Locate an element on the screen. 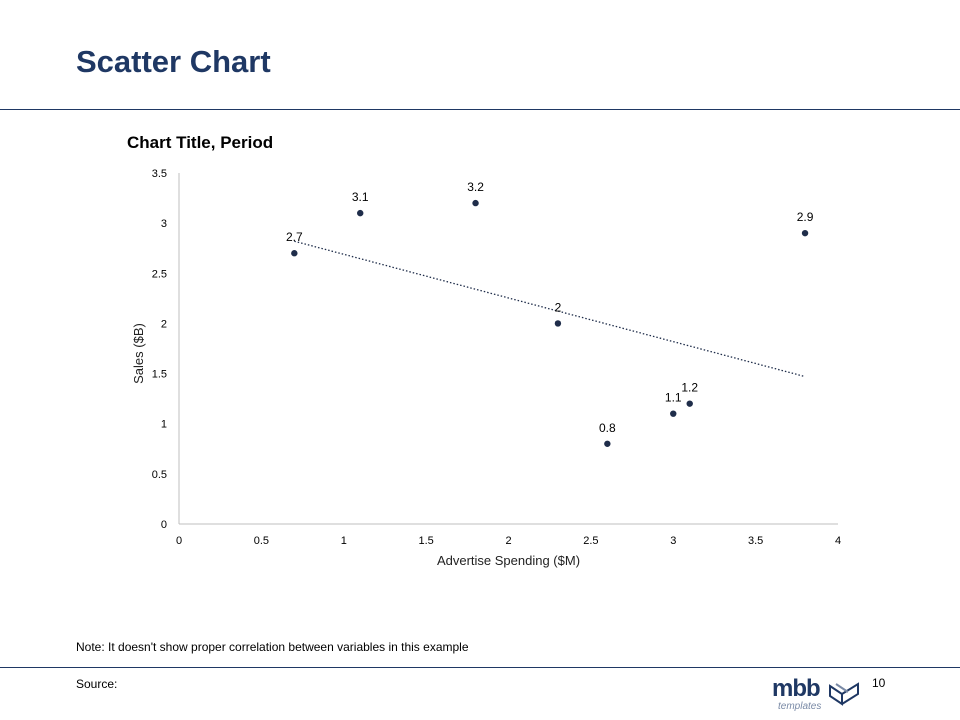  logo-text: mbb is located at coordinates (796, 688).